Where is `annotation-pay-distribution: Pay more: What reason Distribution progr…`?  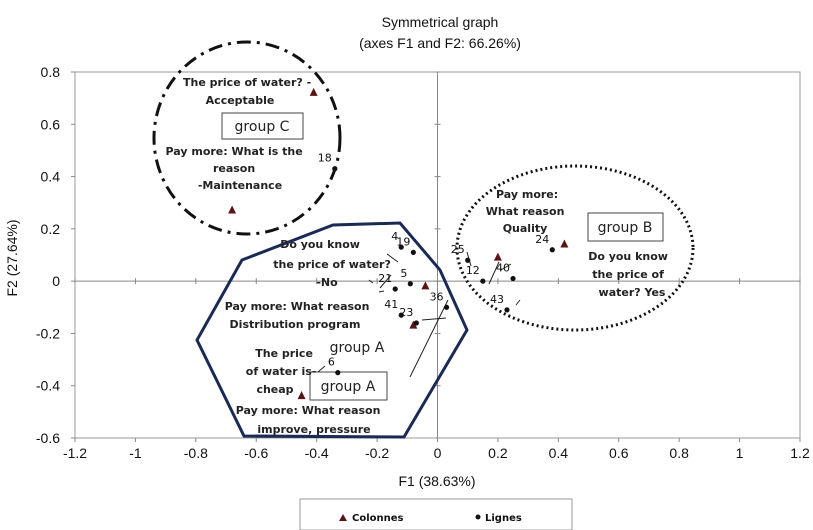
annotation-pay-distribution: Pay more: What reason Distribution progr… is located at coordinates (299, 315).